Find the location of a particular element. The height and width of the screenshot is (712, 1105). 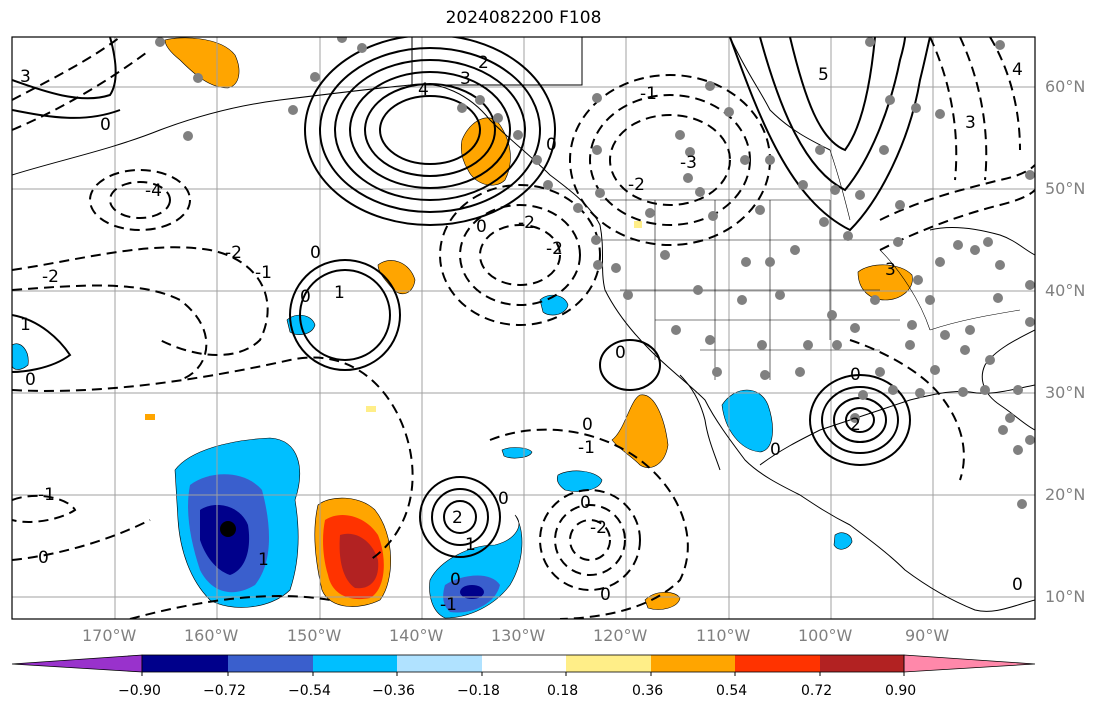

lon-label-120w: 120°W is located at coordinates (620, 635).